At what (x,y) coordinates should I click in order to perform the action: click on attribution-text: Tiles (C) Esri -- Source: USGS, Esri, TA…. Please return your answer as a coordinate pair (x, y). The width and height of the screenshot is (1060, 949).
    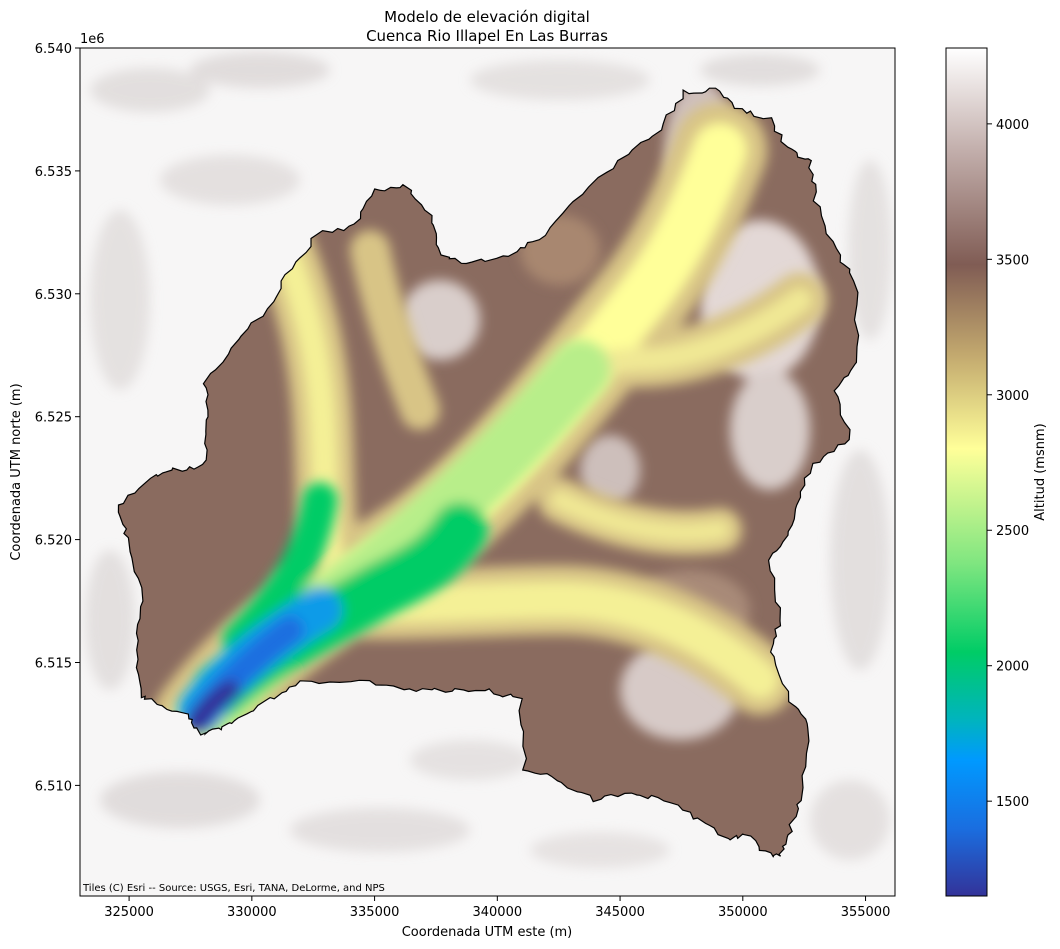
    Looking at the image, I should click on (233, 888).